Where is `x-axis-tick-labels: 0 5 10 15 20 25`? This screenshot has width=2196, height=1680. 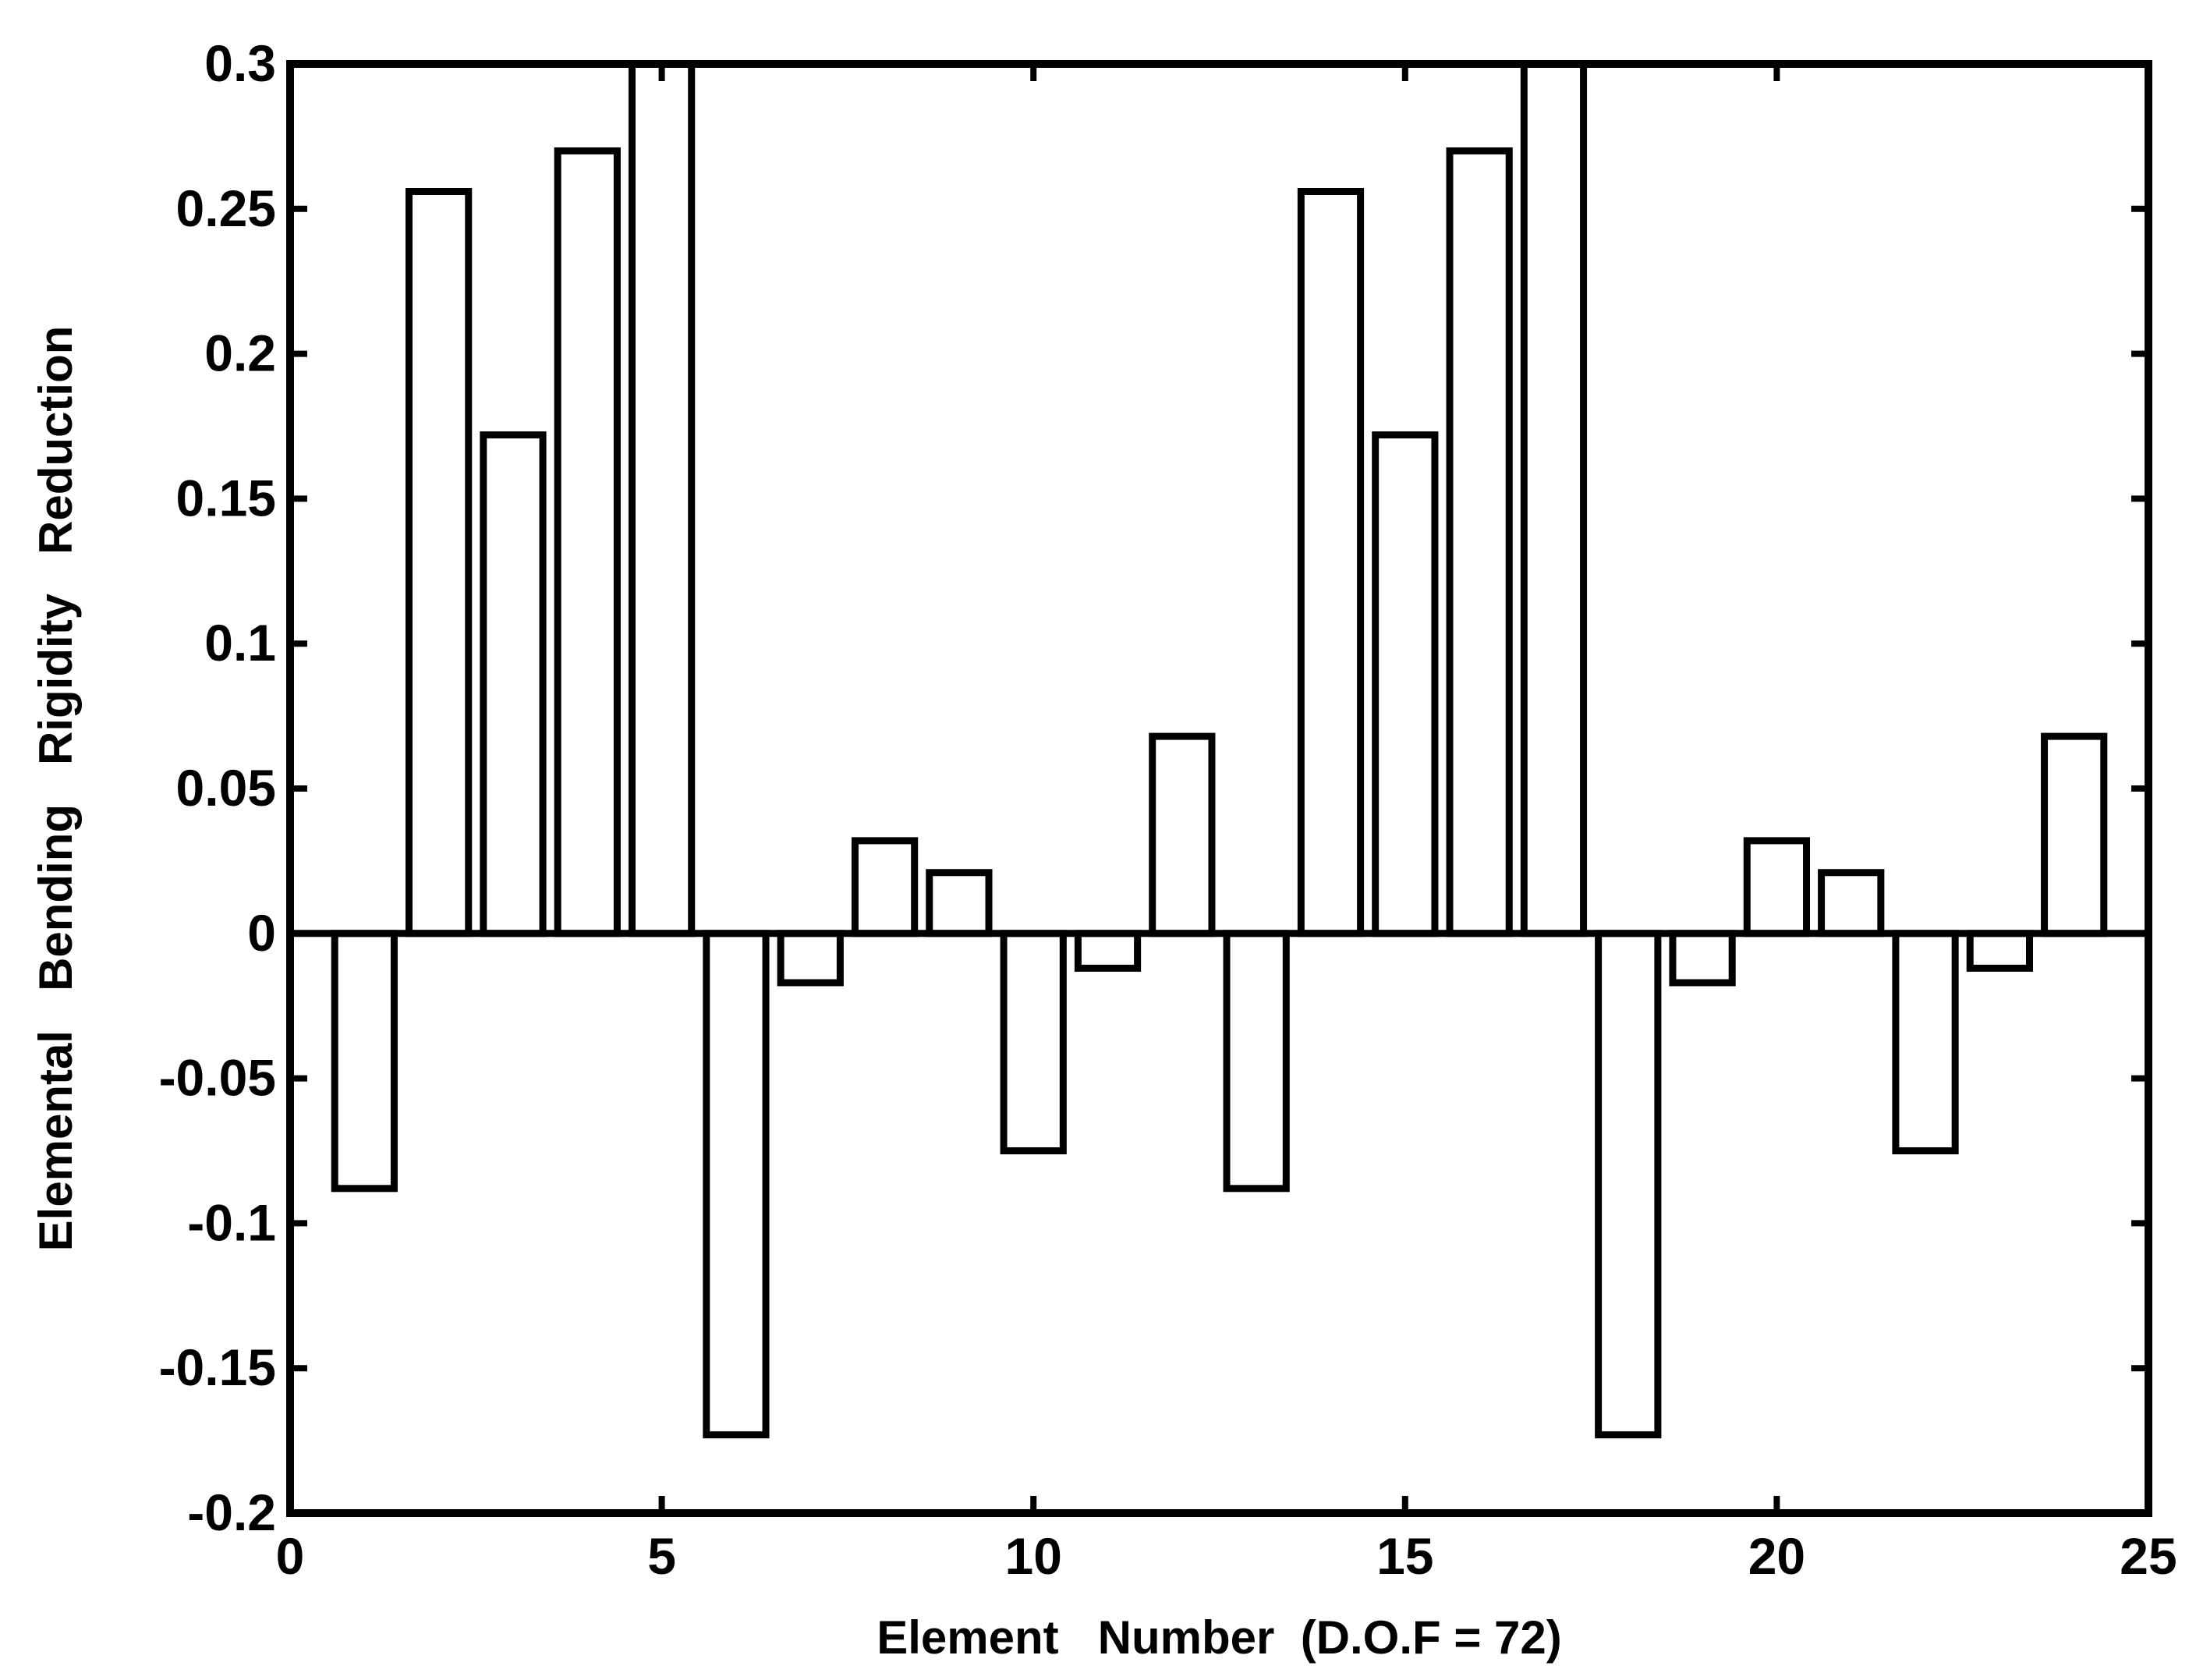
x-axis-tick-labels: 0 5 10 15 20 25 is located at coordinates (1226, 1556).